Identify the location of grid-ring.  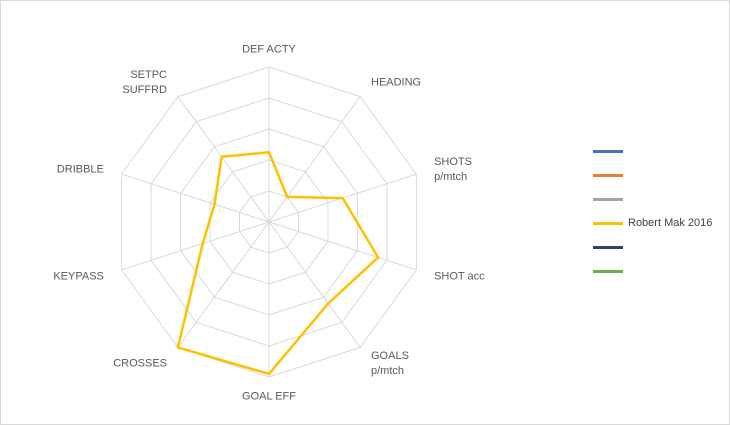
(269, 222).